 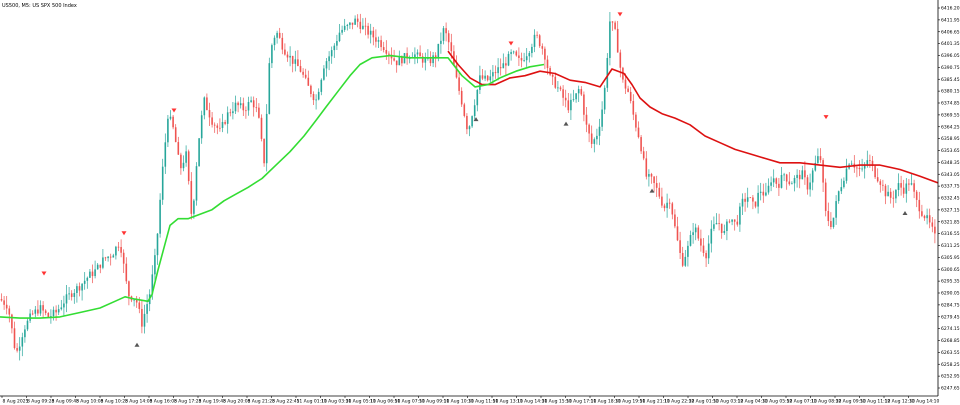 What do you see at coordinates (115, 402) in the screenshot?
I see `time-tick-label: 8 Aug 10:25` at bounding box center [115, 402].